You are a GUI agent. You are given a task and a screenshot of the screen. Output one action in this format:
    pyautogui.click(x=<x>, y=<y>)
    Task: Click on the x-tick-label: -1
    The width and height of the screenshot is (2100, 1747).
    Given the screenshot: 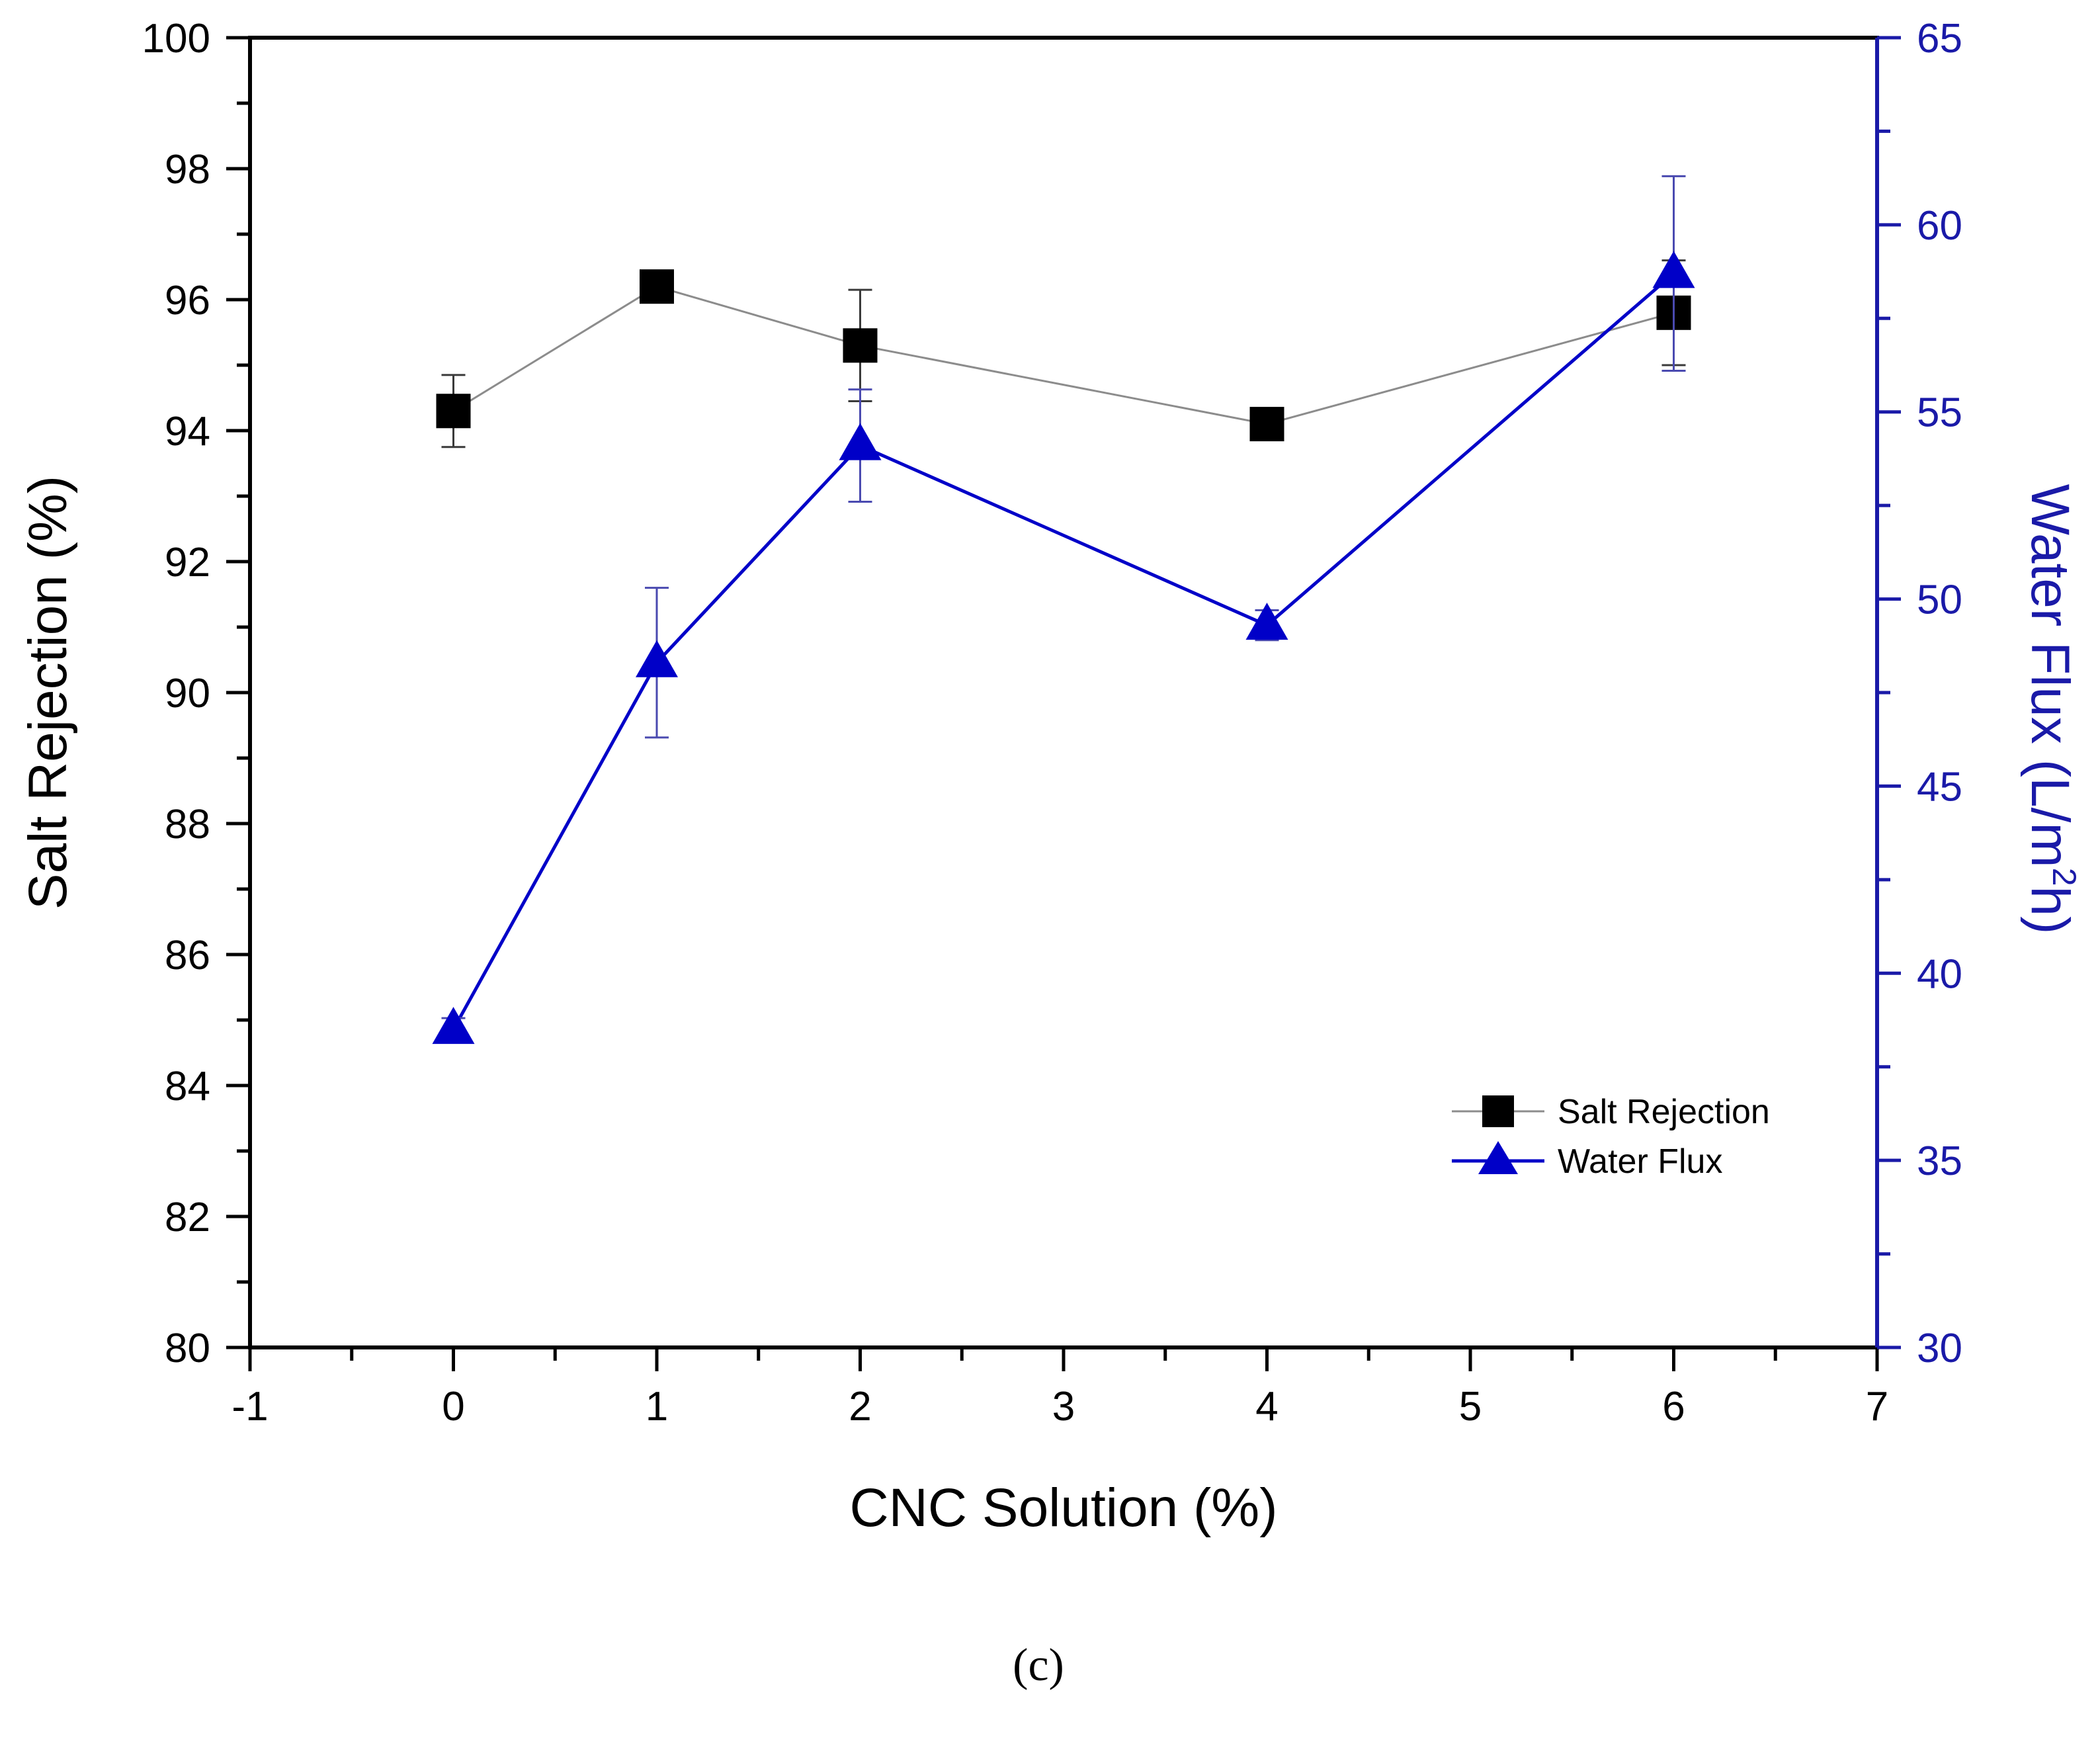 What is the action you would take?
    pyautogui.click(x=249, y=1407)
    